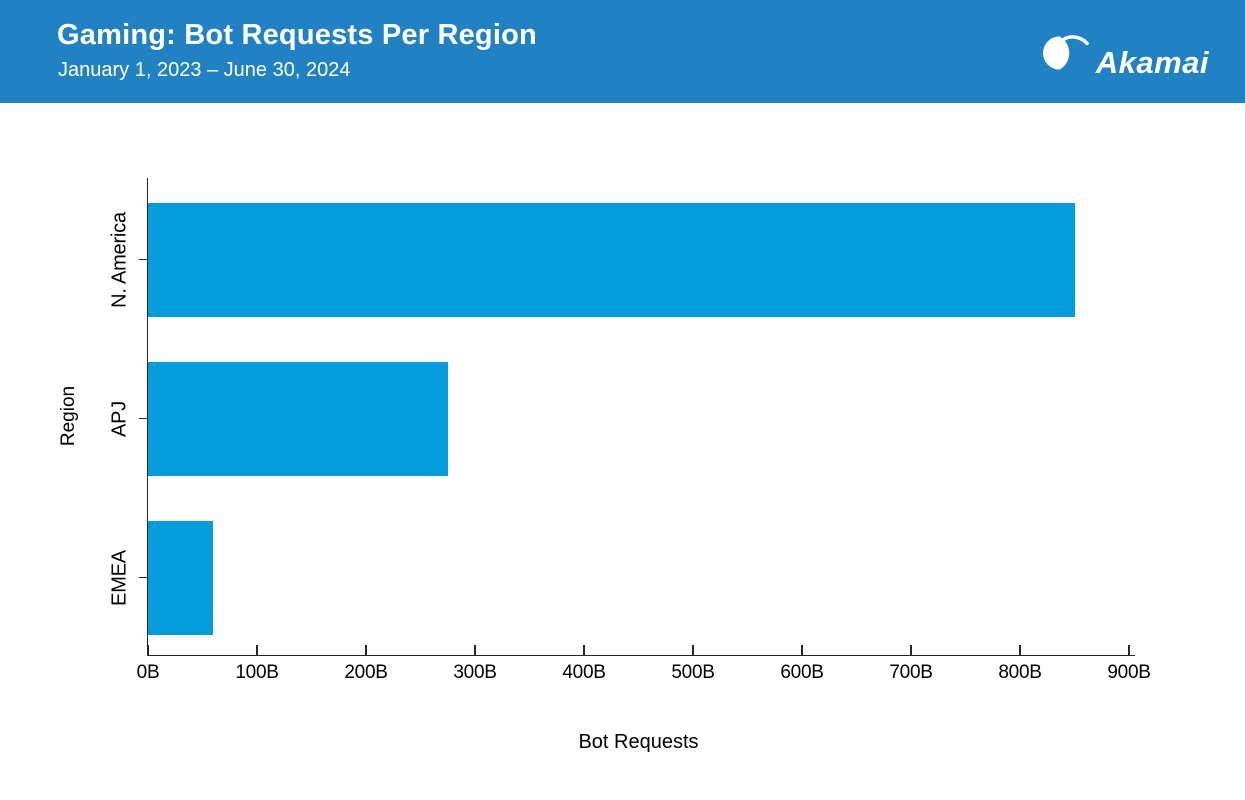 The width and height of the screenshot is (1245, 800). I want to click on x-tick-0B, so click(148, 649).